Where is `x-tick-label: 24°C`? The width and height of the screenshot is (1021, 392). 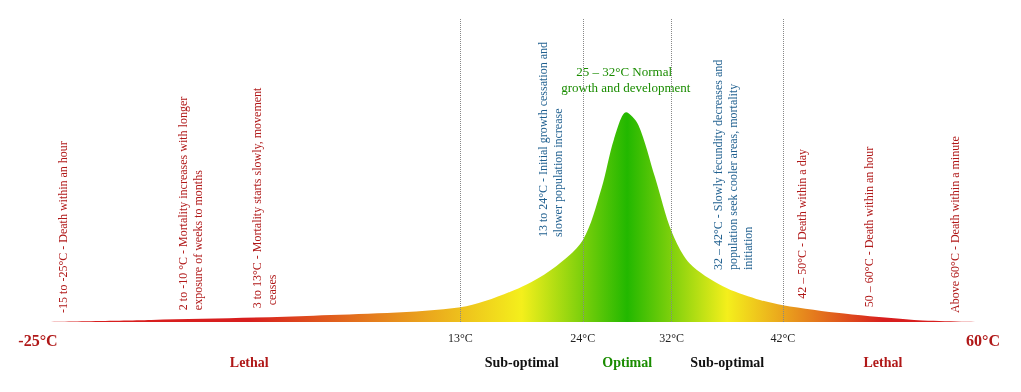 x-tick-label: 24°C is located at coordinates (583, 338).